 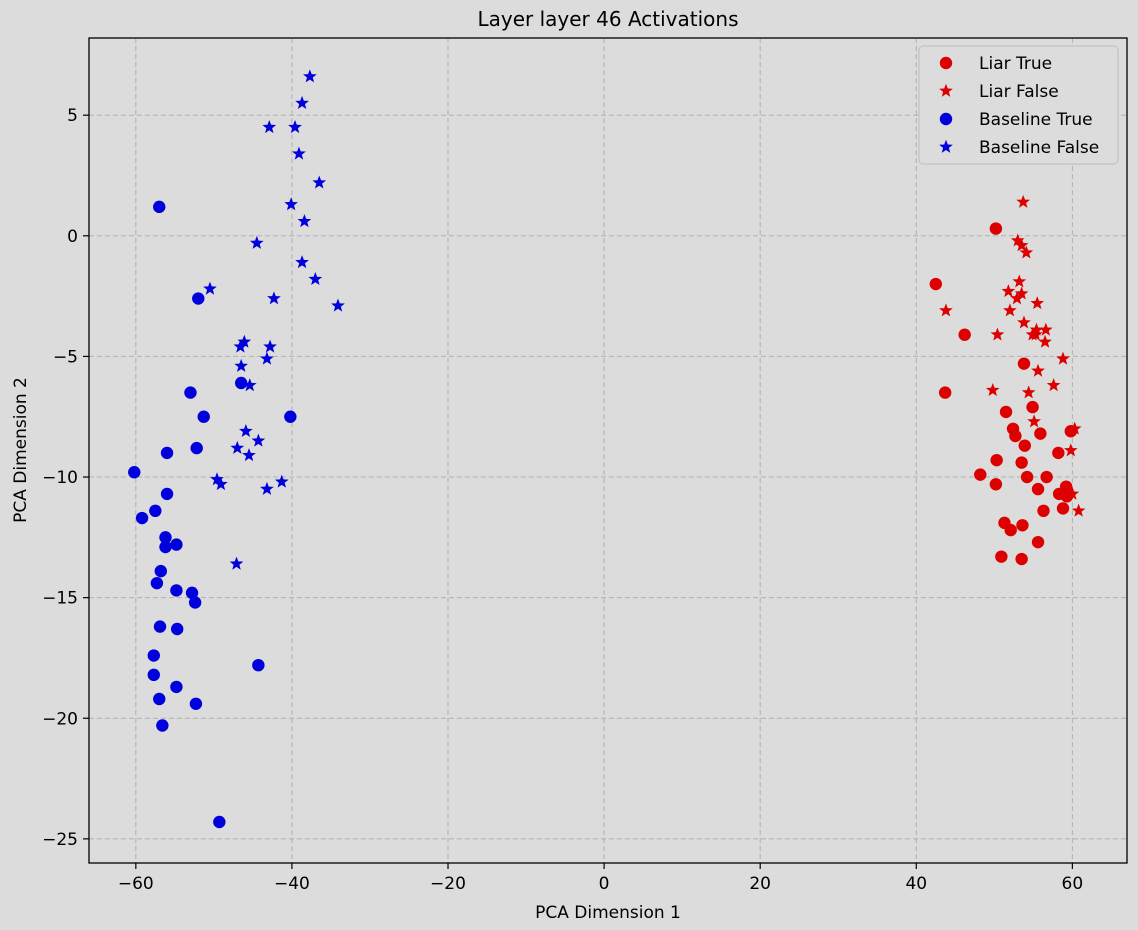 What do you see at coordinates (916, 884) in the screenshot?
I see `x-tick-label: 40` at bounding box center [916, 884].